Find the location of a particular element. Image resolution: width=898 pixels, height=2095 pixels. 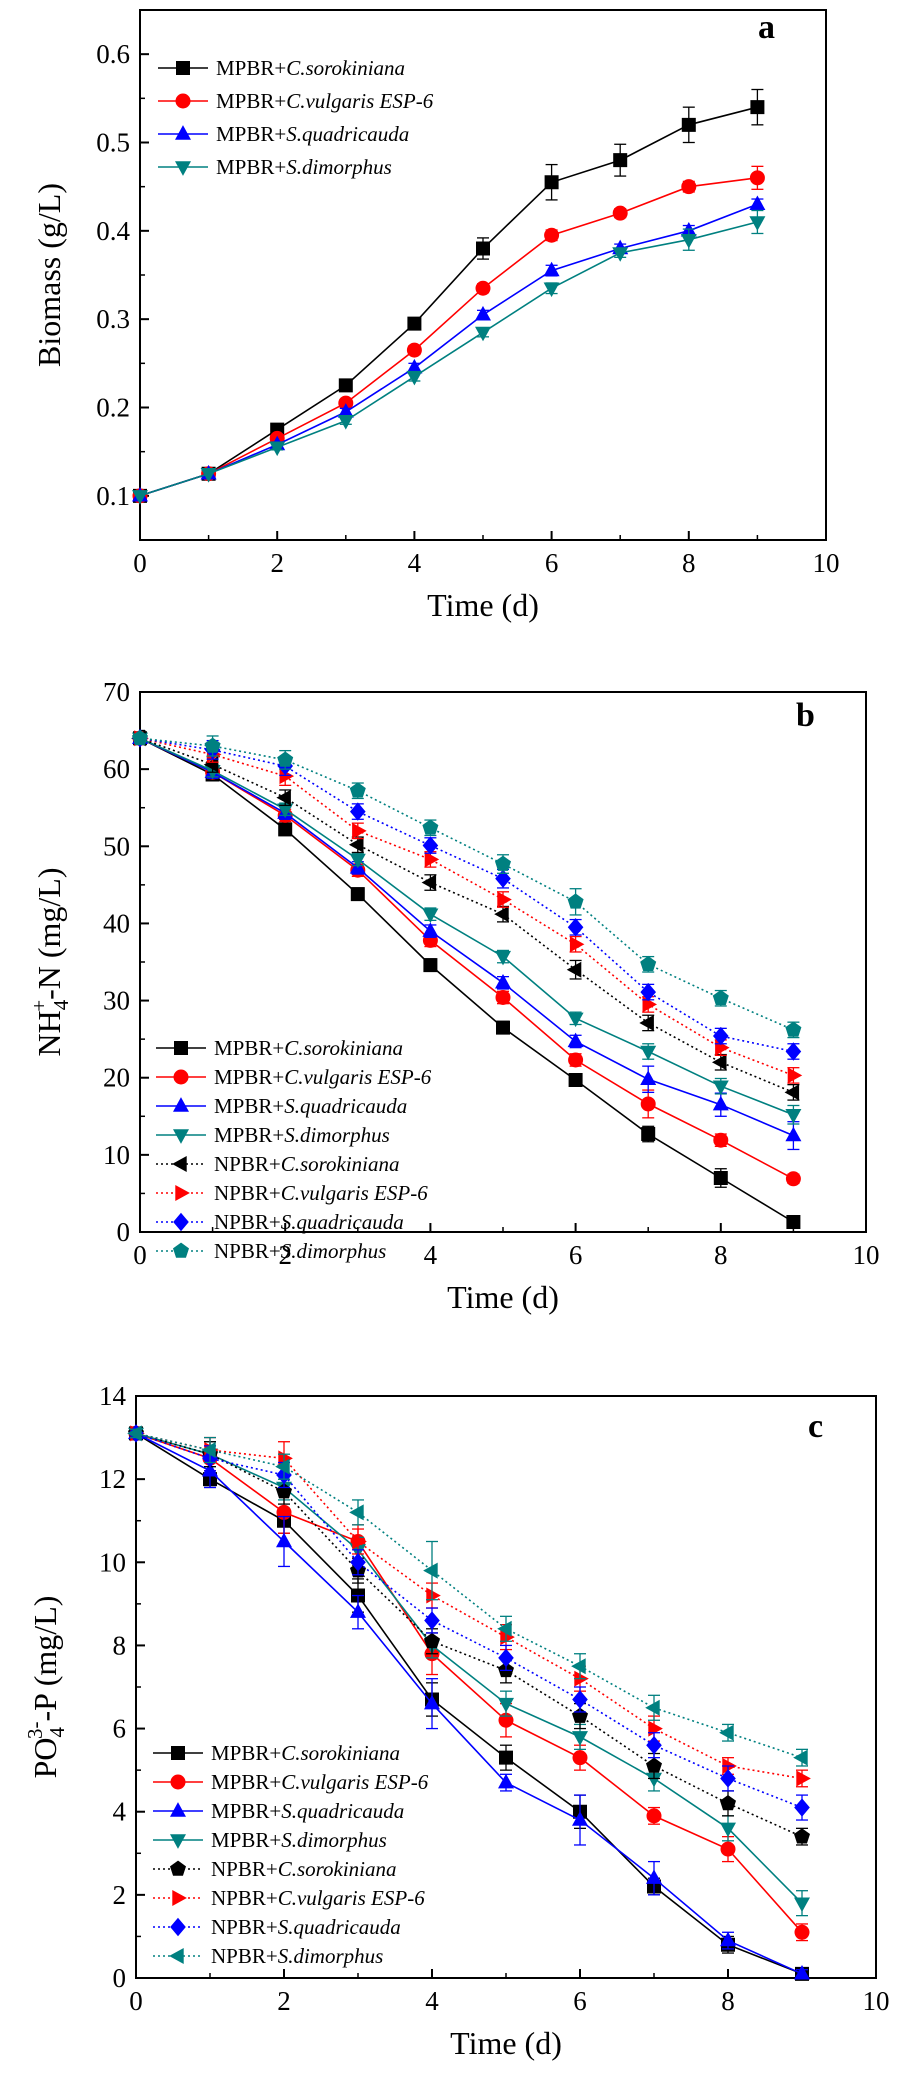

y-axis-title-sup: + is located at coordinates (39, 1006).